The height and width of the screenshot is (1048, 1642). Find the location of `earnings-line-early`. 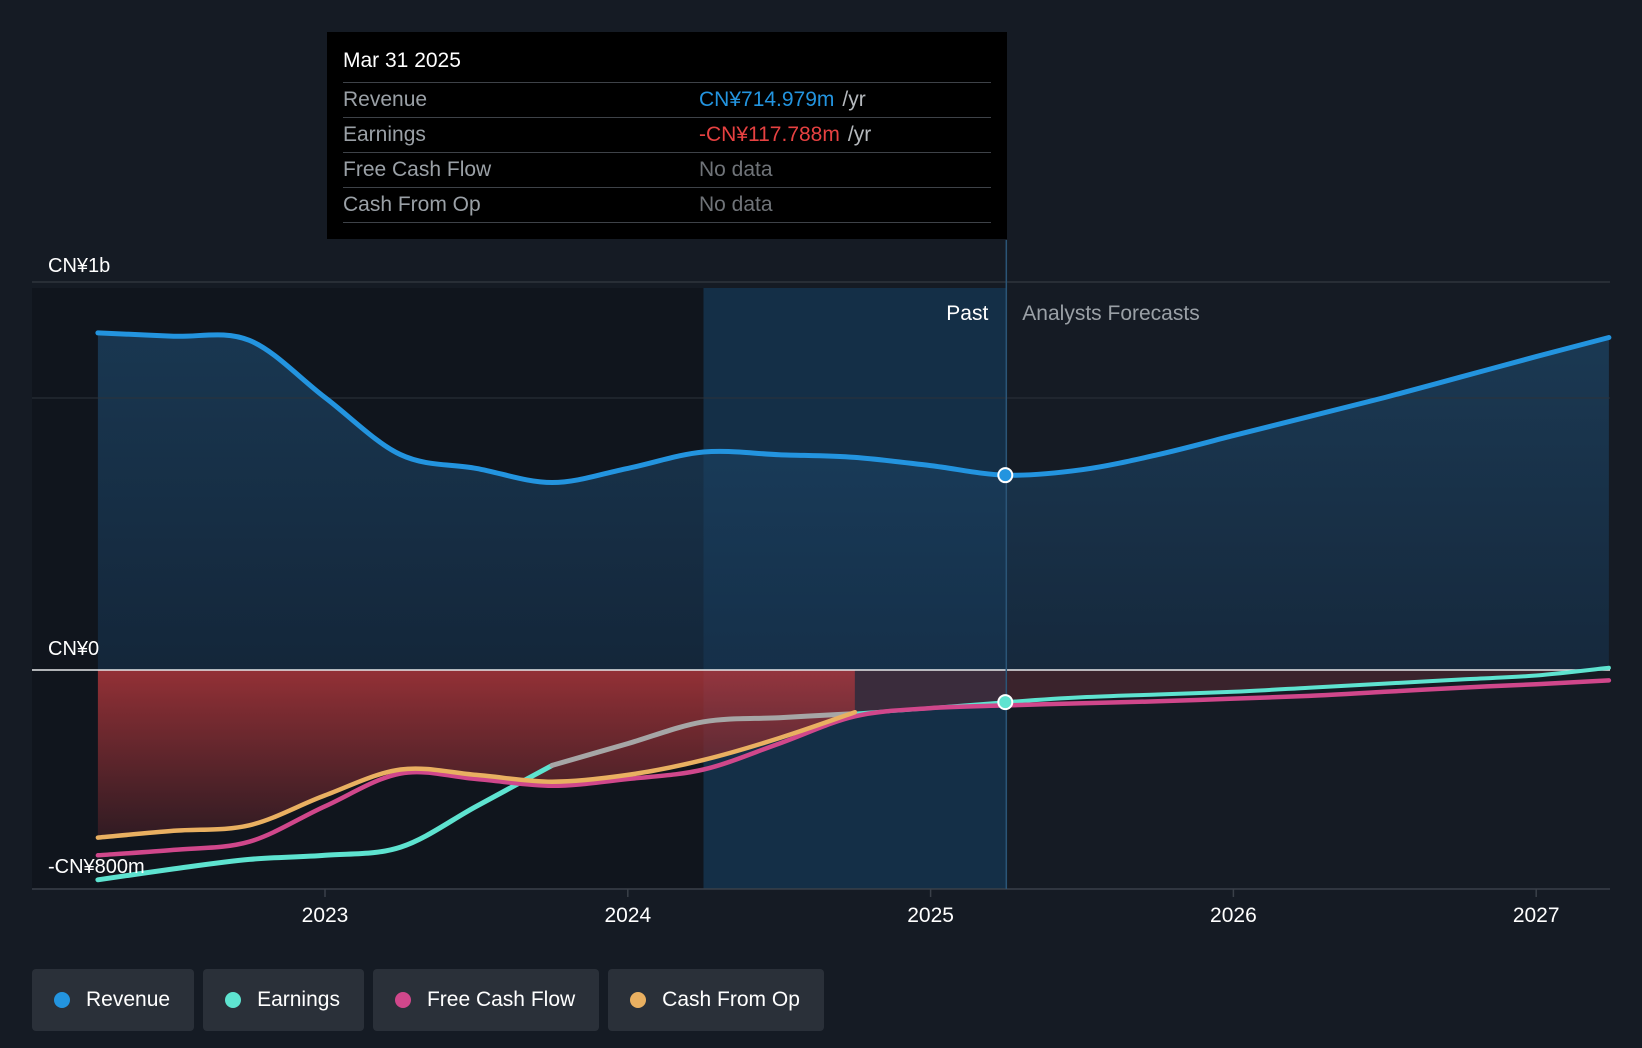

earnings-line-early is located at coordinates (325, 822).